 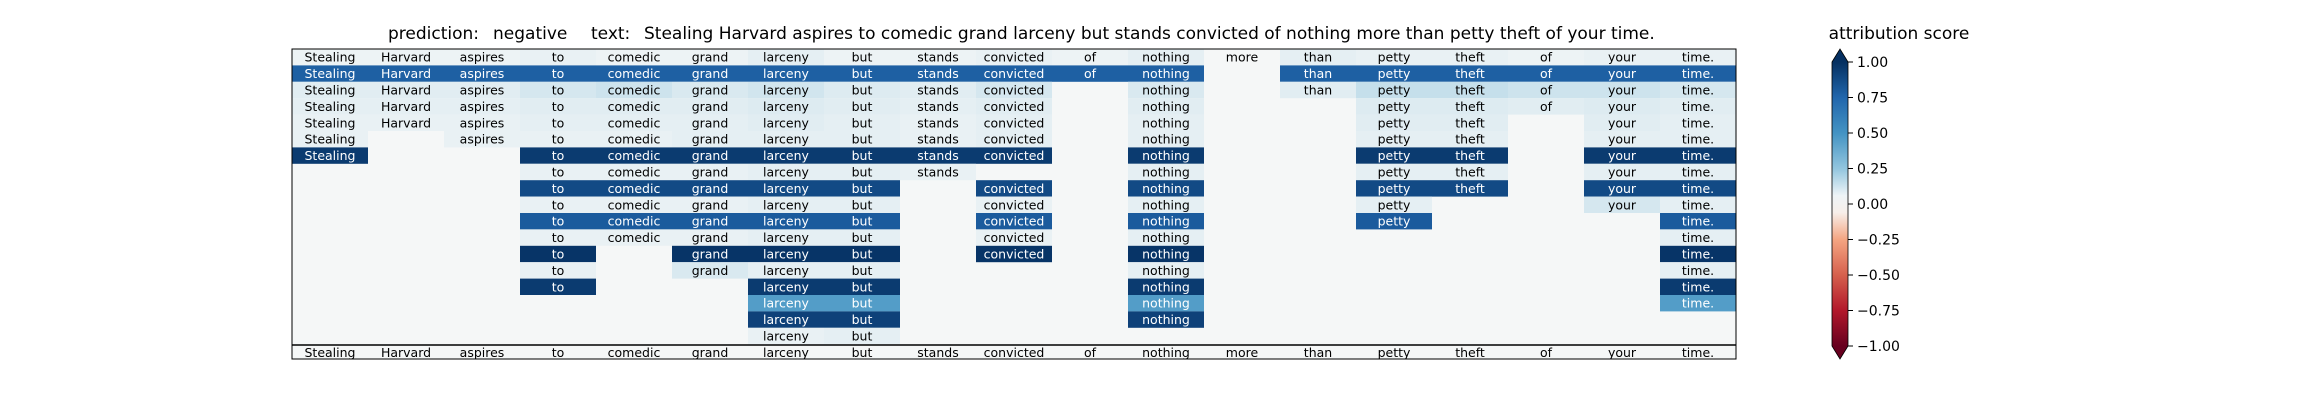 What do you see at coordinates (938, 57) in the screenshot?
I see `heatmap-cell-r0-c8` at bounding box center [938, 57].